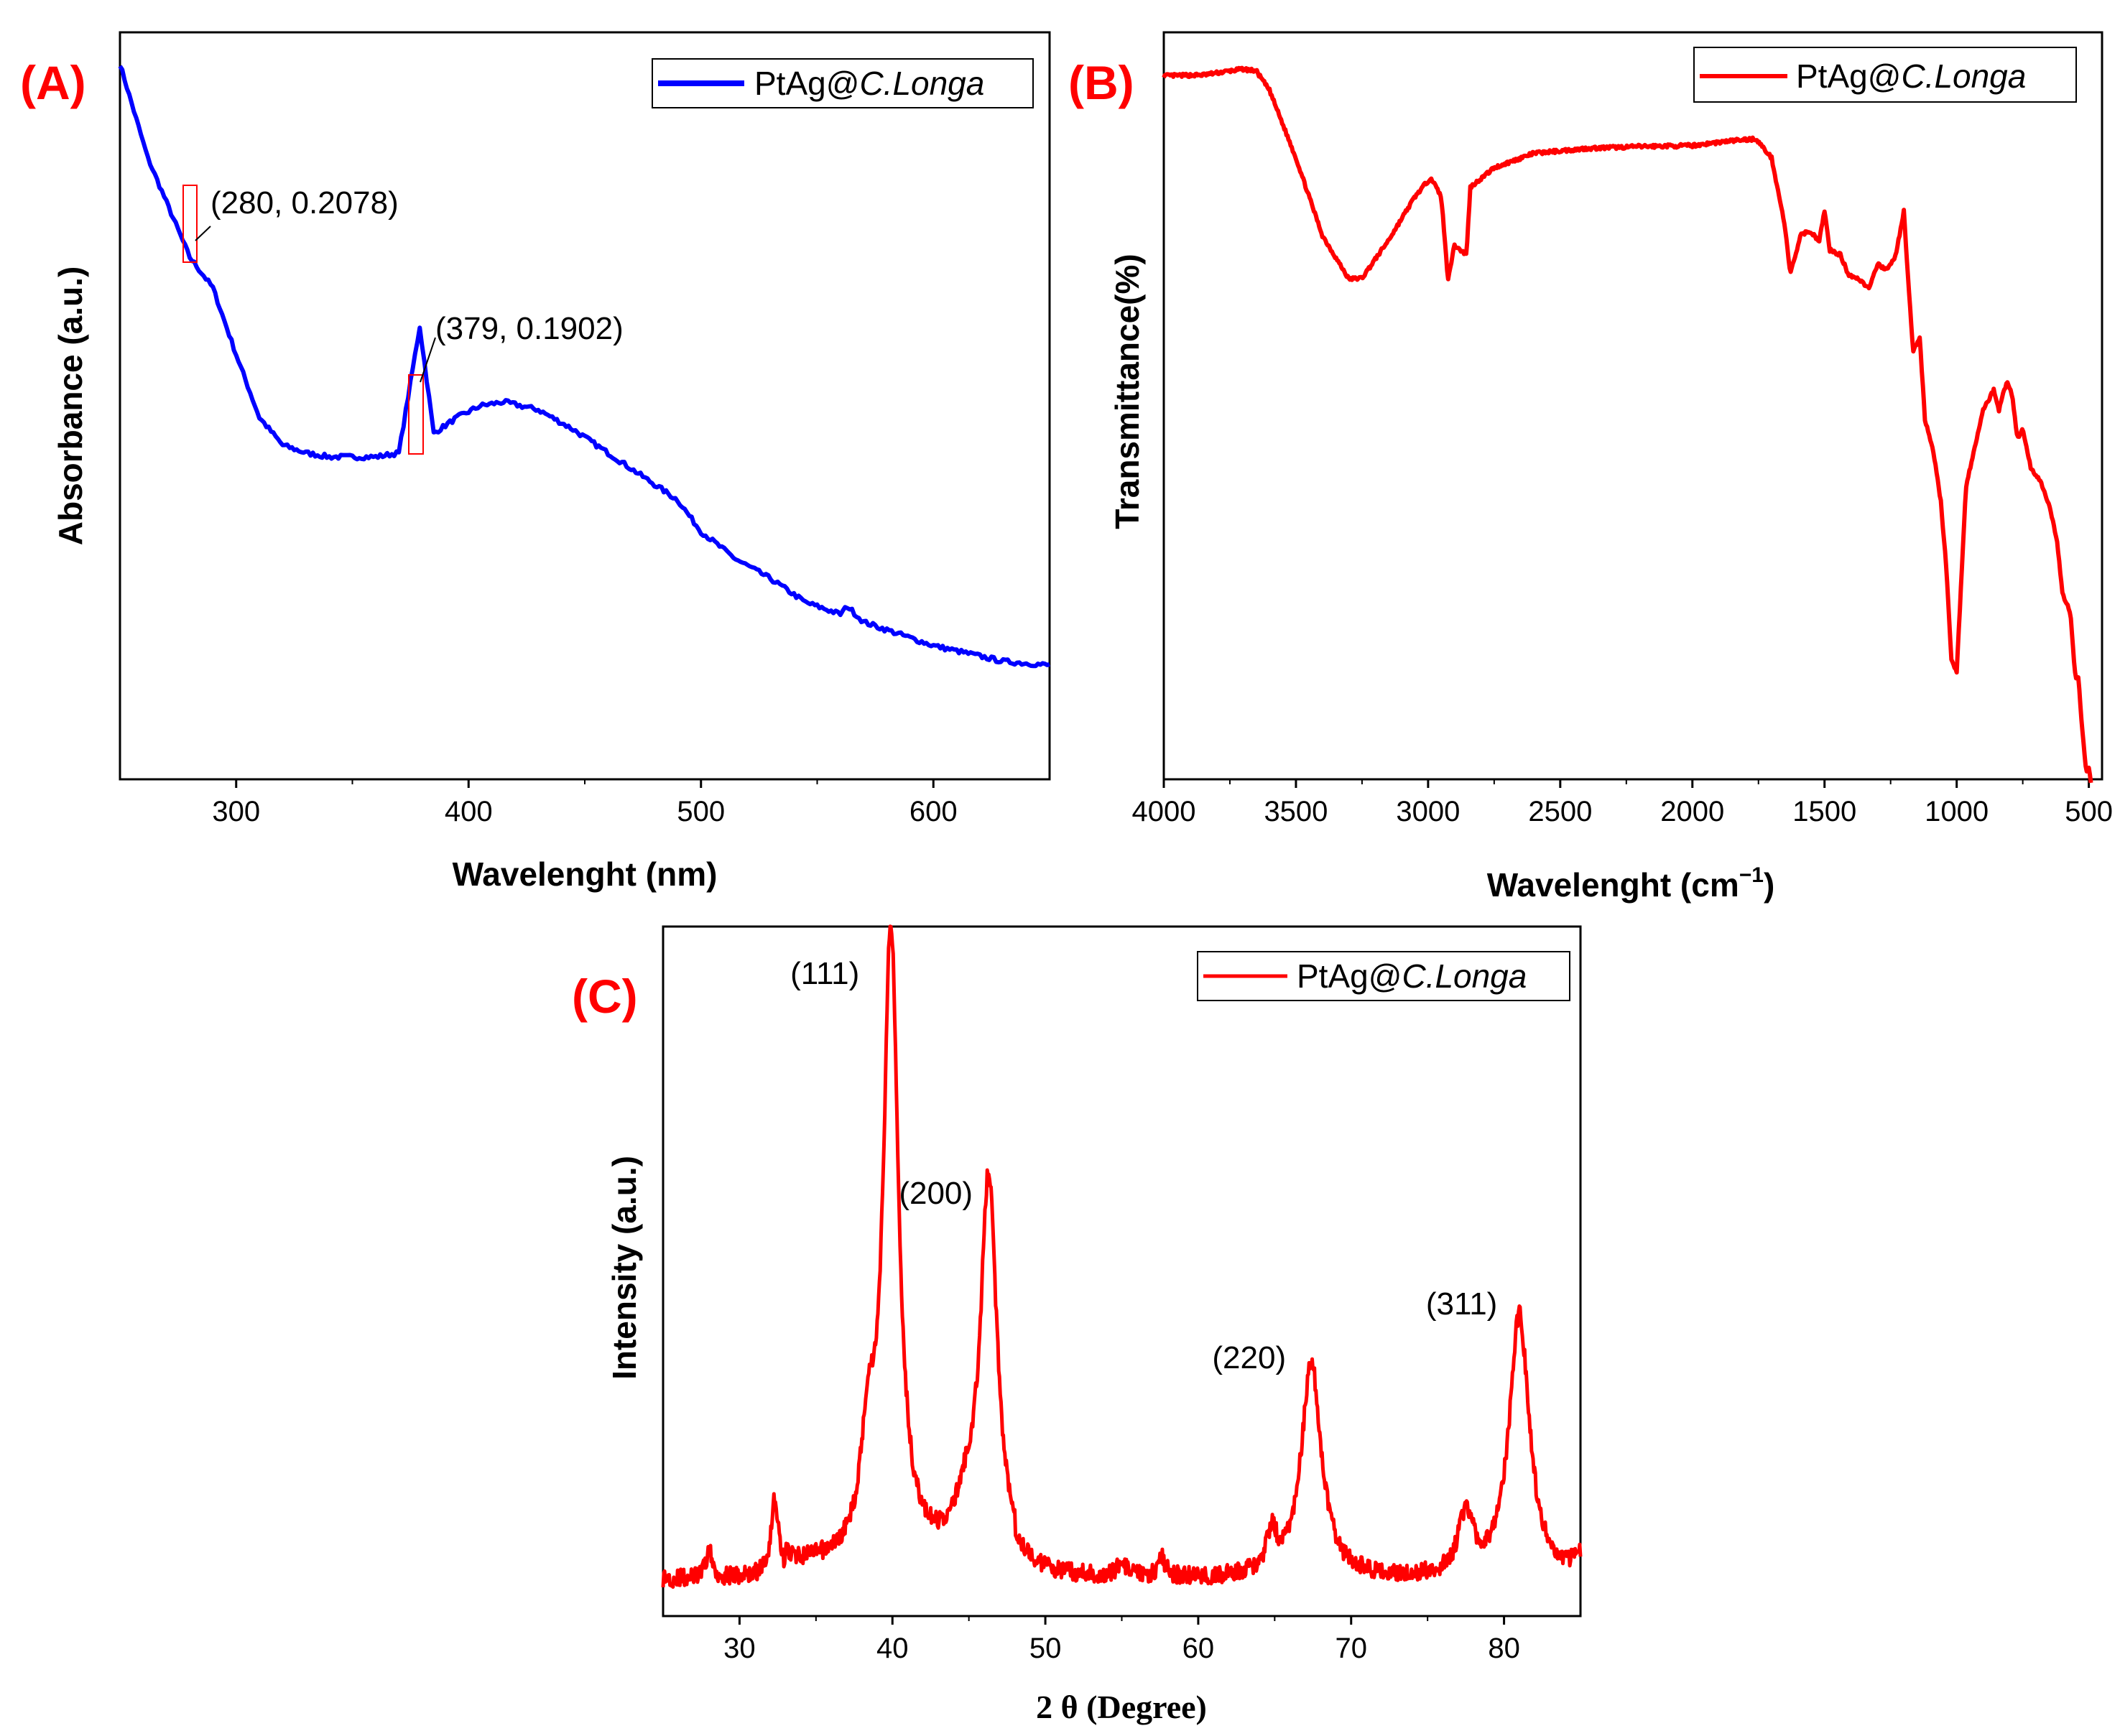  I want to click on x-axis-title-b: Wavelenght (cm−1), so click(1631, 883).